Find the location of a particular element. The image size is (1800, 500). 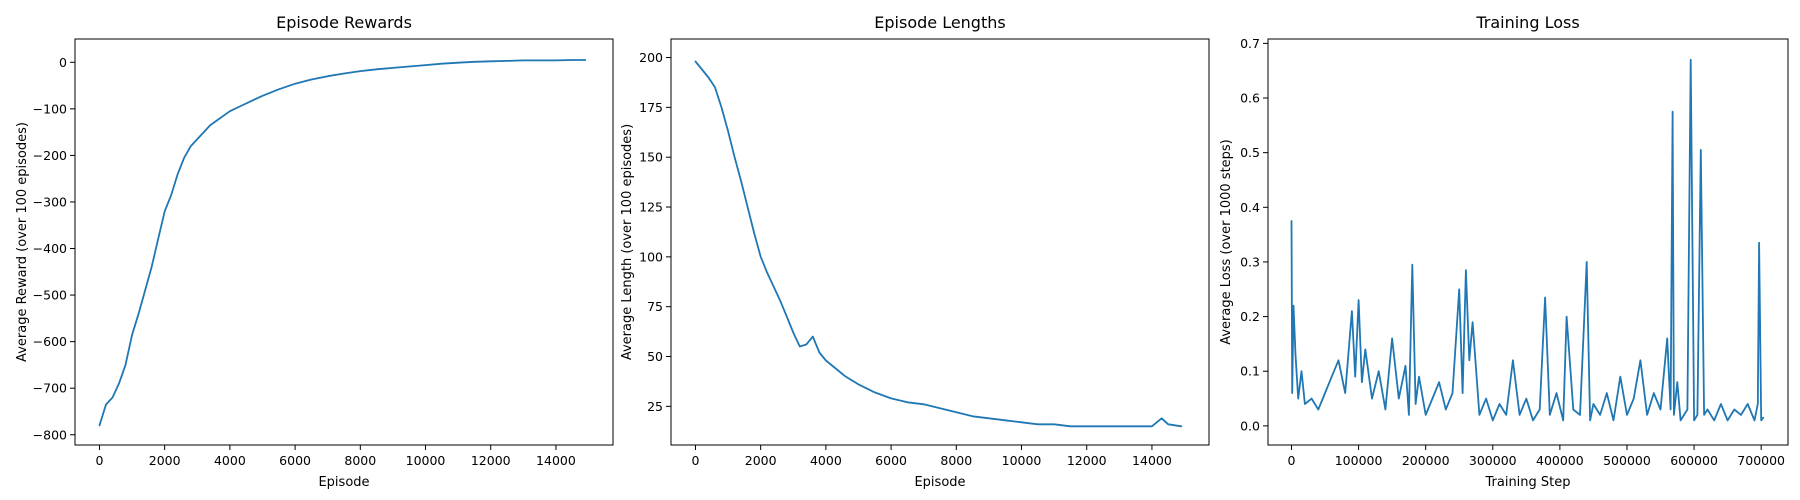

y-tick-label: 0.3 is located at coordinates (1250, 261).